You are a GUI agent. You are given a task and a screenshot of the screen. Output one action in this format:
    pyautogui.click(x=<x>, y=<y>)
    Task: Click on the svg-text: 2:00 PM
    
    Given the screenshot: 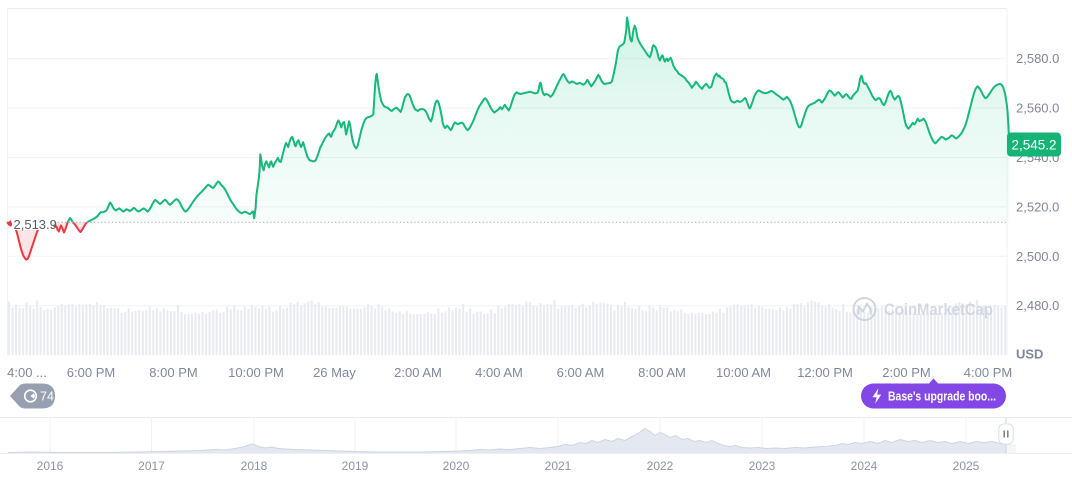 What is the action you would take?
    pyautogui.click(x=906, y=372)
    